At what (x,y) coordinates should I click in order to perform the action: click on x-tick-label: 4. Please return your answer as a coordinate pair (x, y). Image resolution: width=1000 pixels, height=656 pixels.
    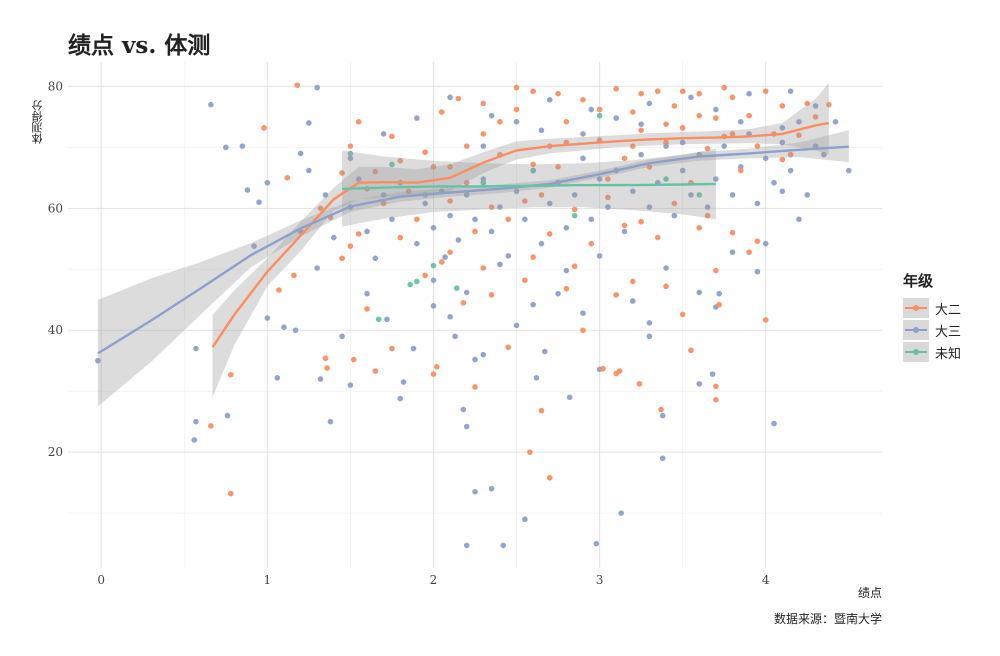
    Looking at the image, I should click on (766, 580).